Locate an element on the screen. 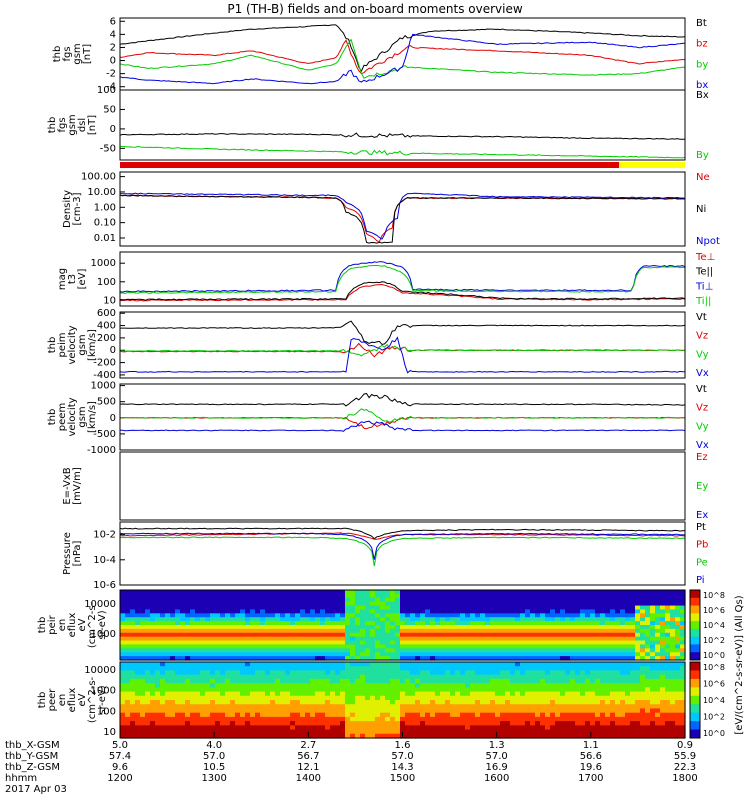  x-tick-value: 1200 is located at coordinates (119, 778).